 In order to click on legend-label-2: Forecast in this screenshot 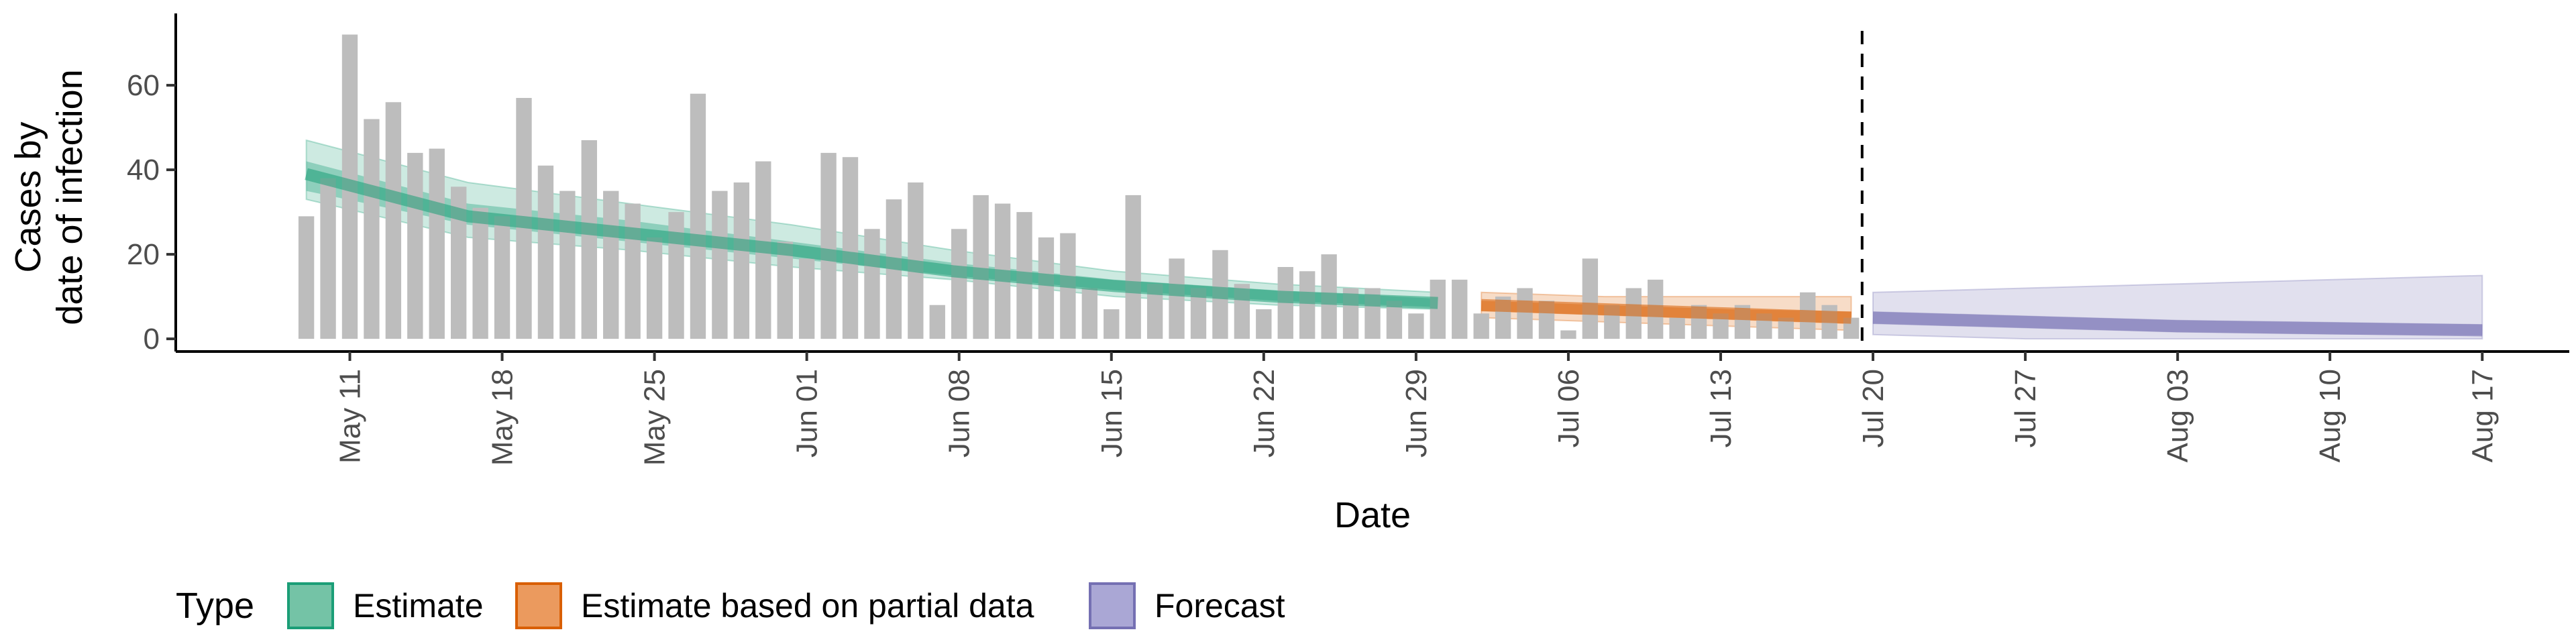, I will do `click(1220, 606)`.